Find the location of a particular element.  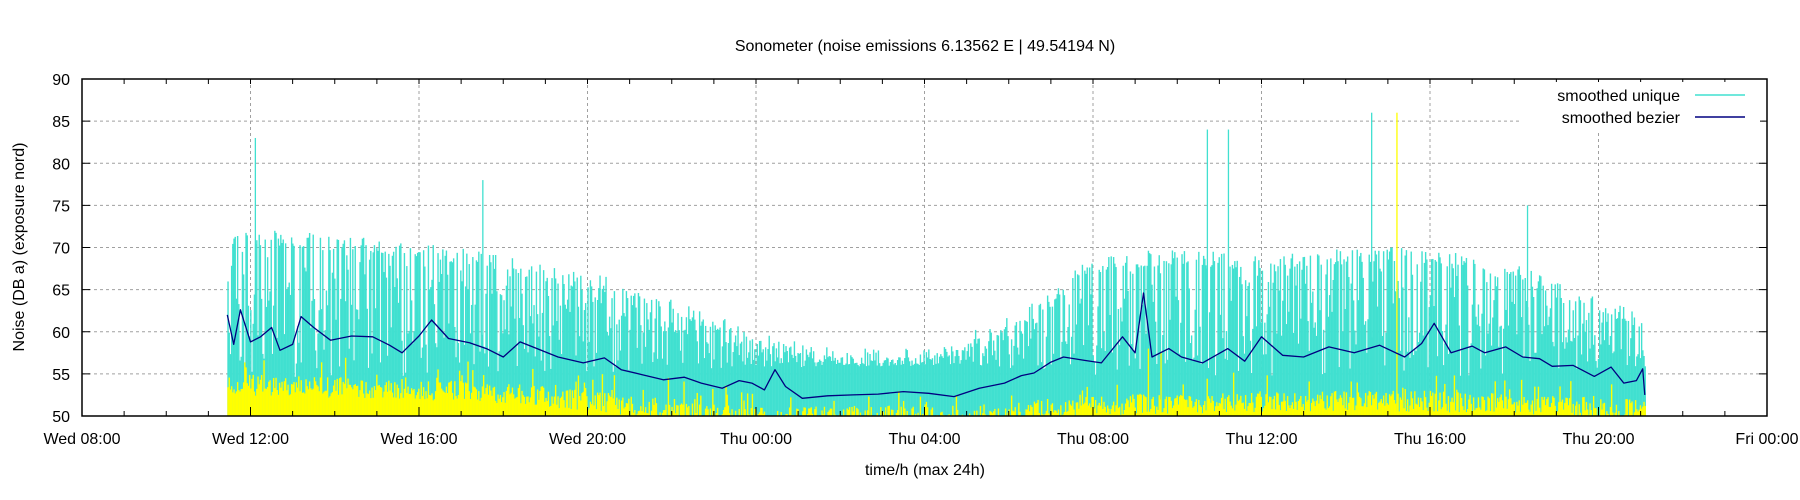

raw-spike is located at coordinates (1397, 264).